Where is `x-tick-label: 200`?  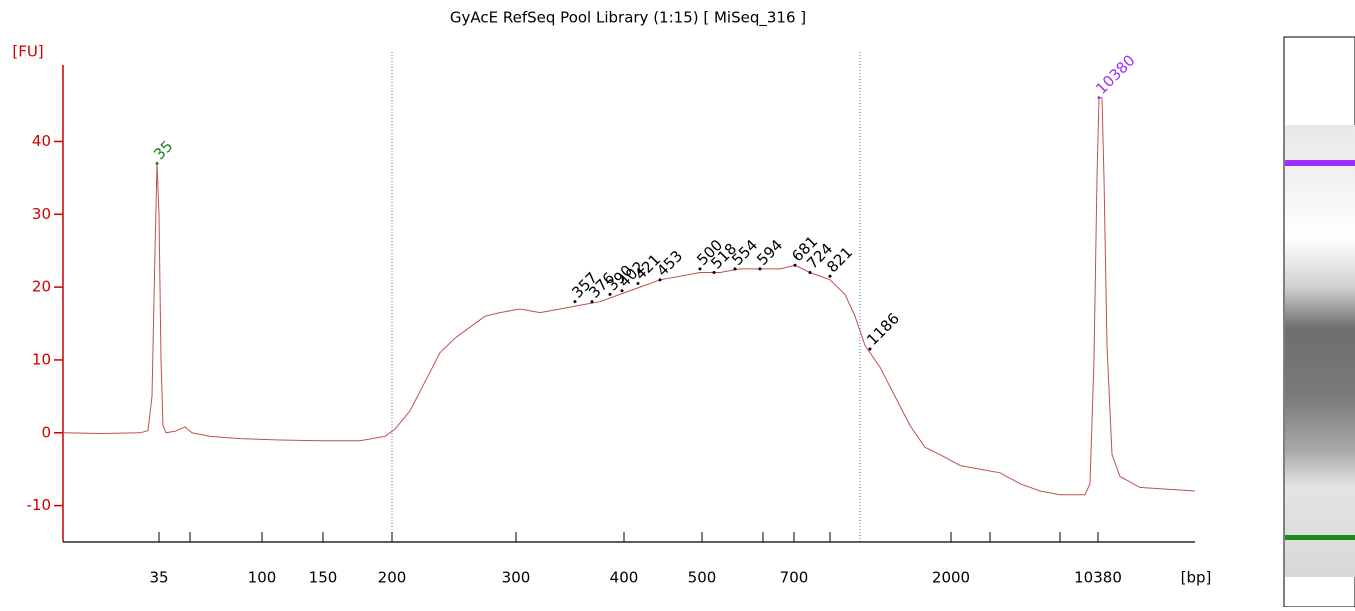 x-tick-label: 200 is located at coordinates (392, 578).